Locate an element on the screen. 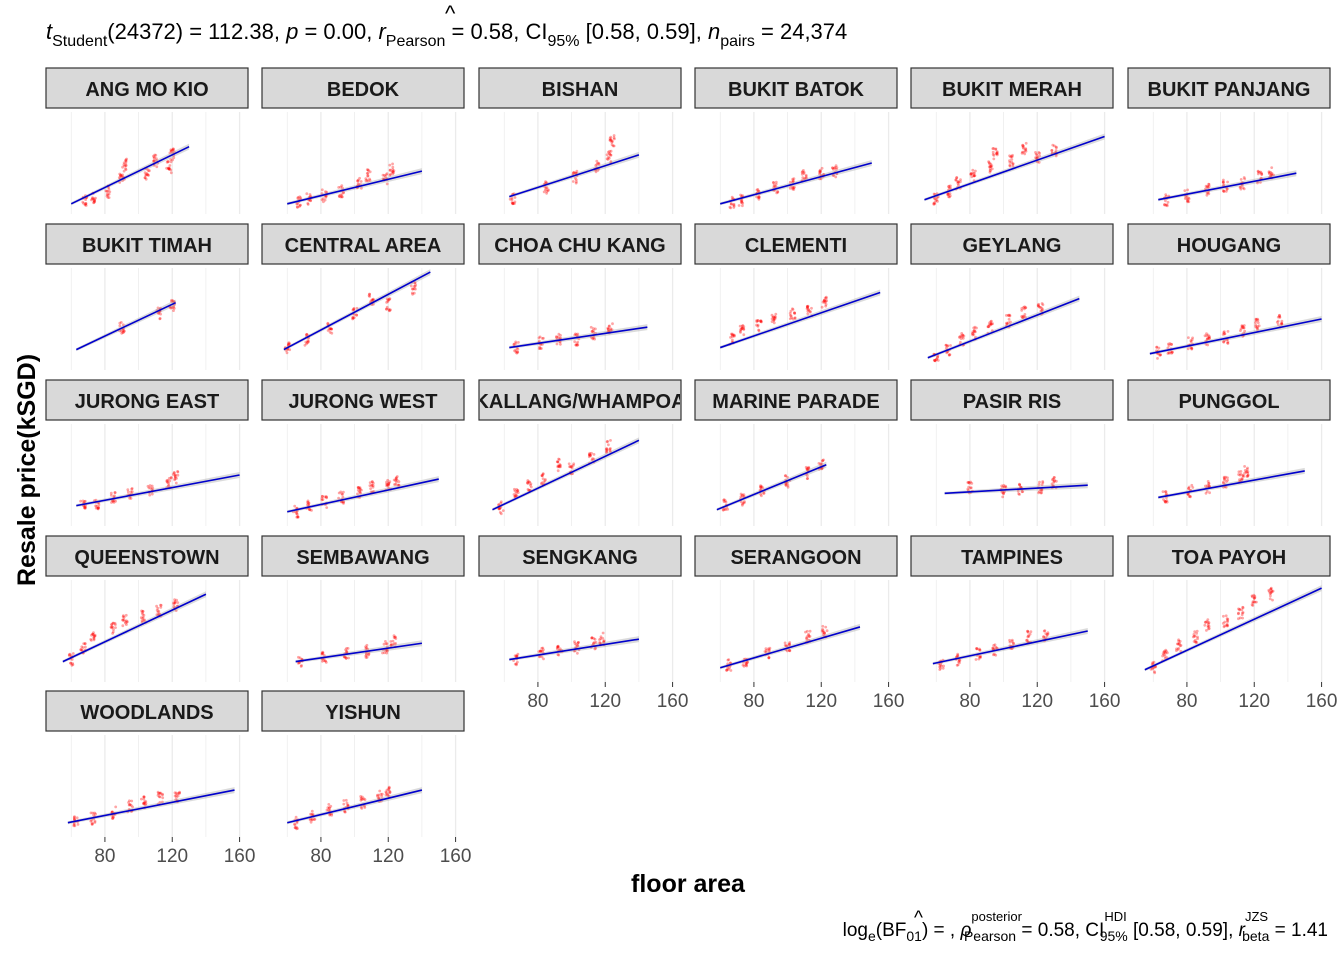  subtitle-part4: [0.58, 0.59], is located at coordinates (644, 31).